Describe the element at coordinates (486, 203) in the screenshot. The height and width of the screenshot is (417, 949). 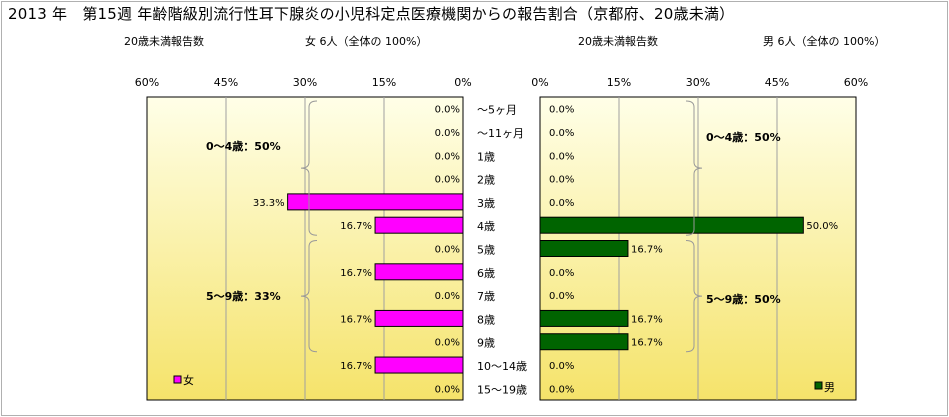
I see `age-category-label: 3歳` at that location.